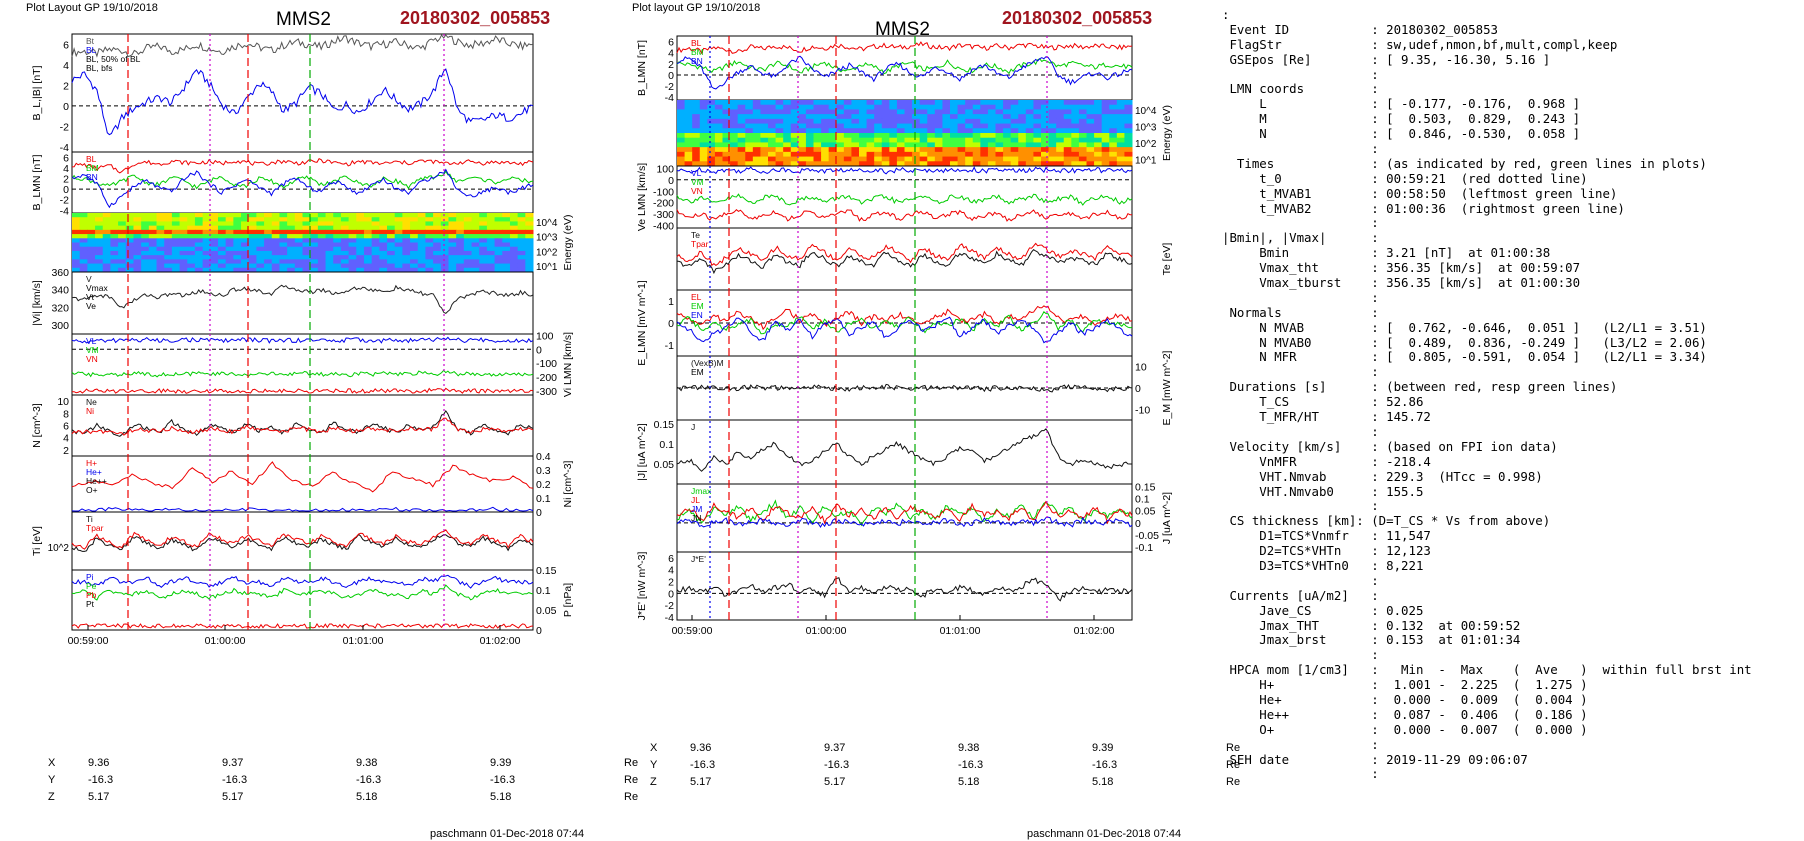  I want to click on y-tick-label: 0.05, so click(664, 465).